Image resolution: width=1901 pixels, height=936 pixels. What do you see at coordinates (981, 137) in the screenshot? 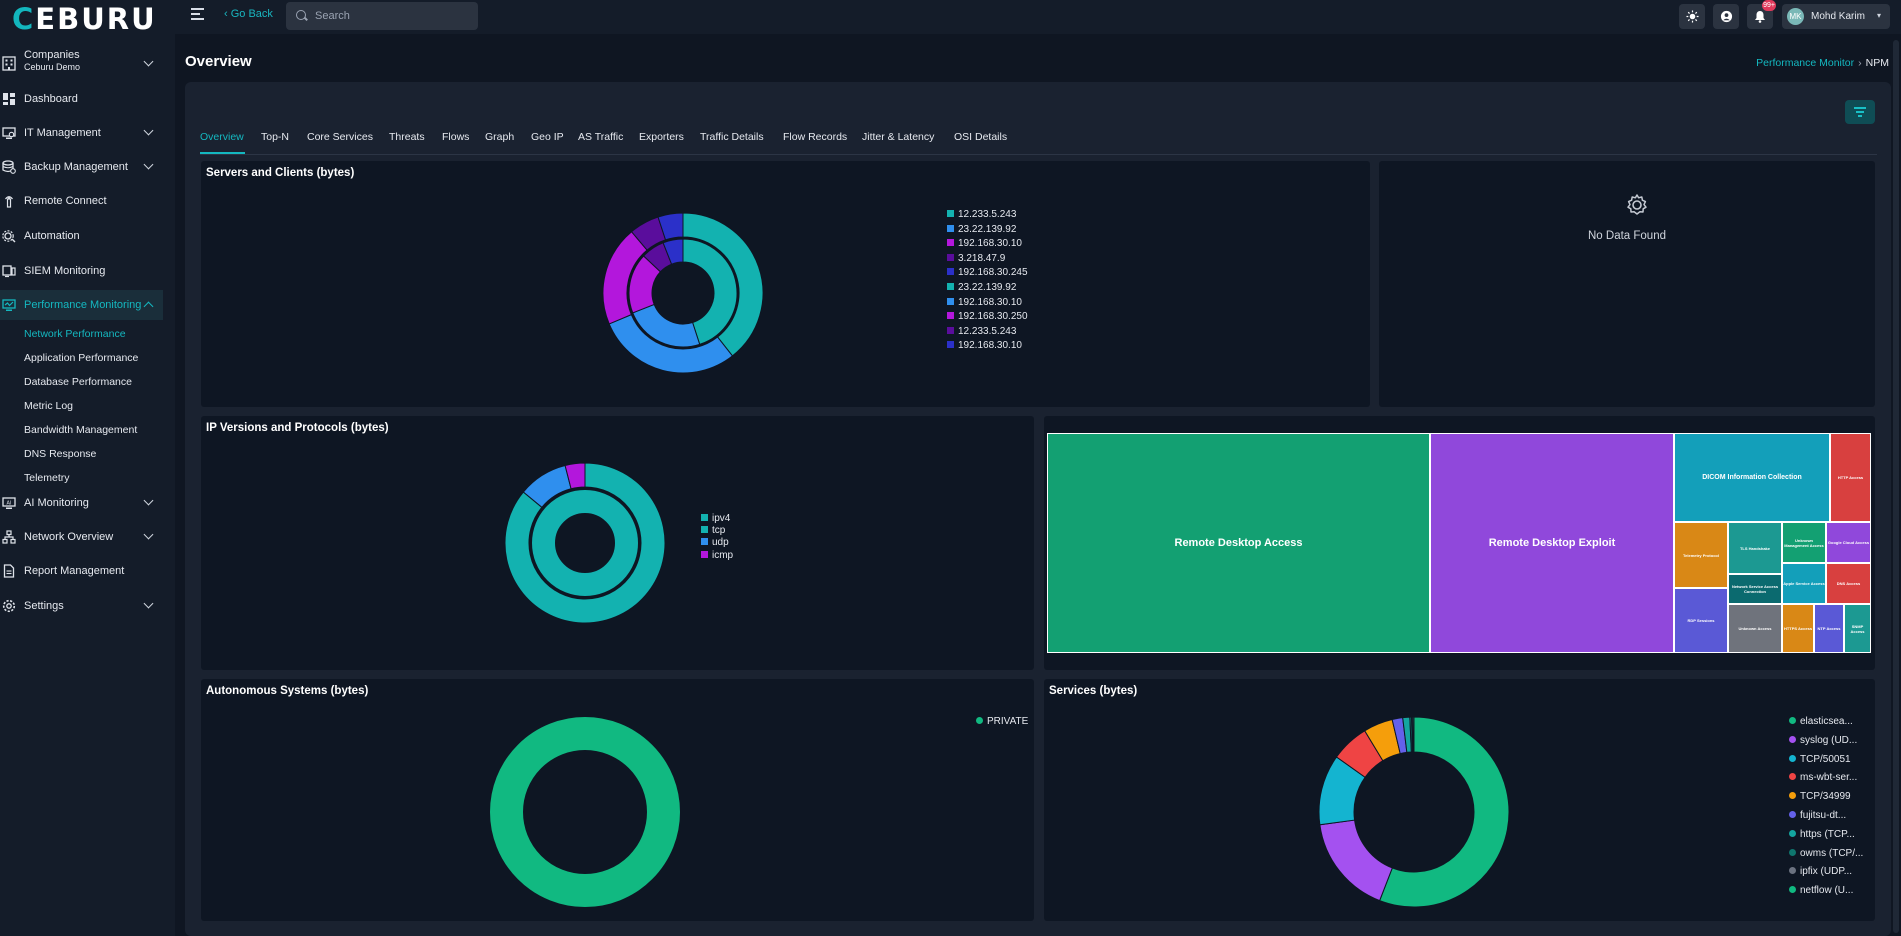
I see `tab-osi-details: OSI Details` at bounding box center [981, 137].